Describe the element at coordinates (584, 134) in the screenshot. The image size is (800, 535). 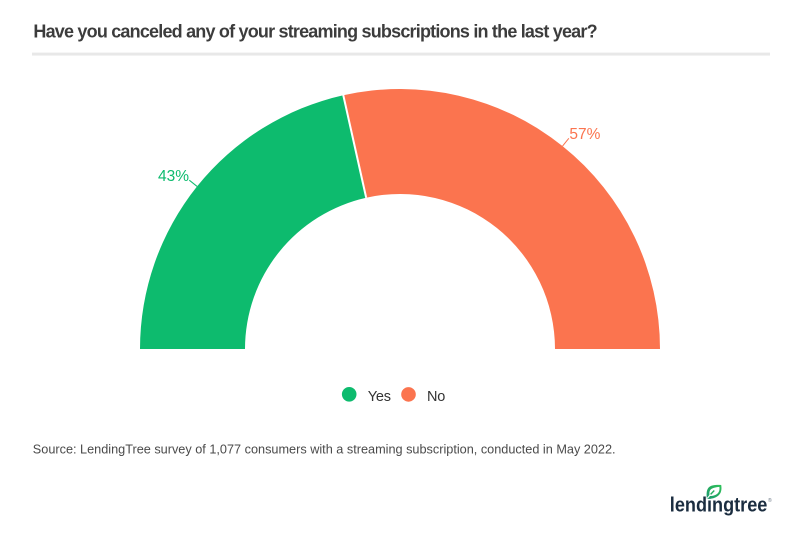
I see `svg-text: 57%` at that location.